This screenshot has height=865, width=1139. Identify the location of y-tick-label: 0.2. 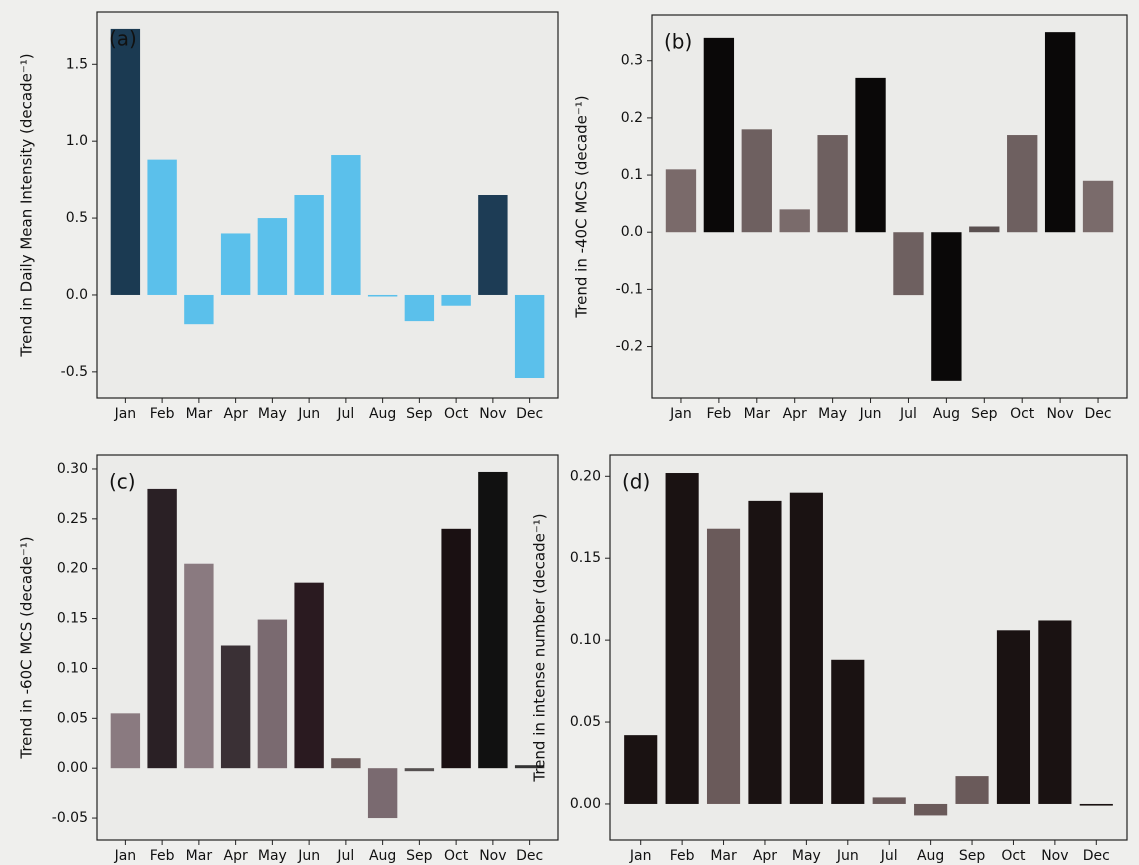
(632, 118).